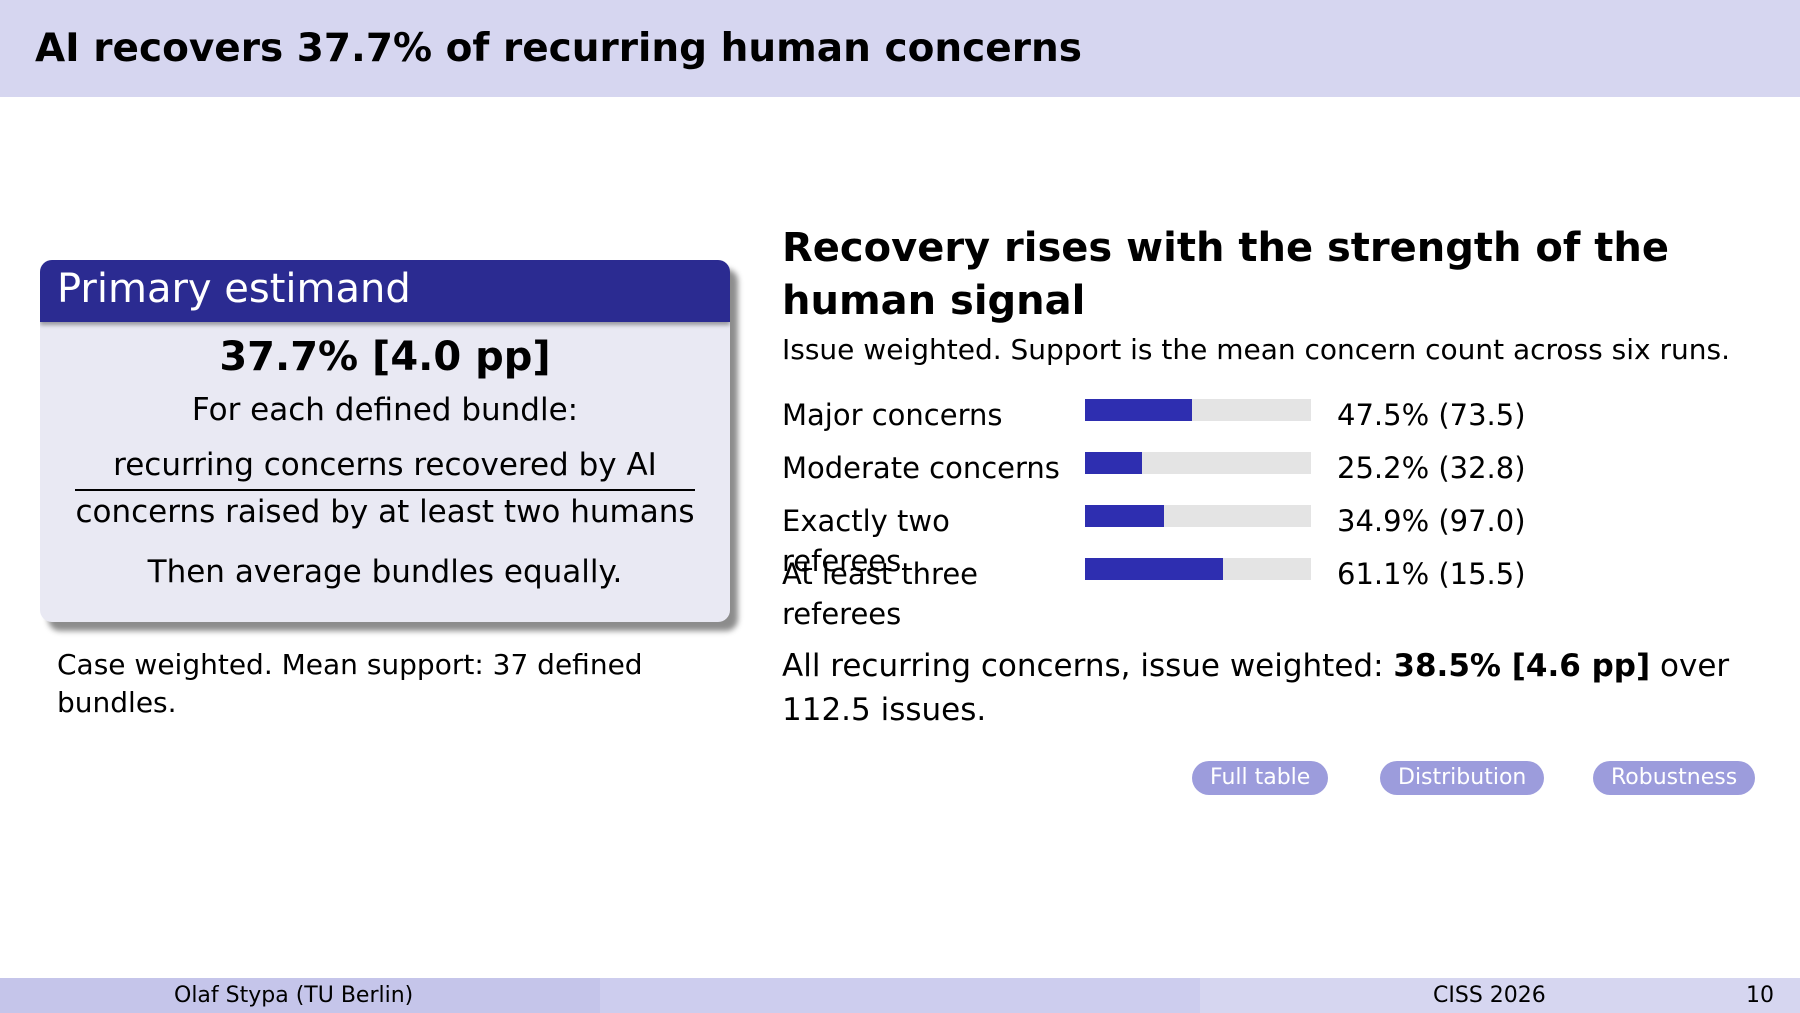 Image resolution: width=1800 pixels, height=1013 pixels. Describe the element at coordinates (385, 357) in the screenshot. I see `primary-estimate: 37.7% [4.0 pp]` at that location.